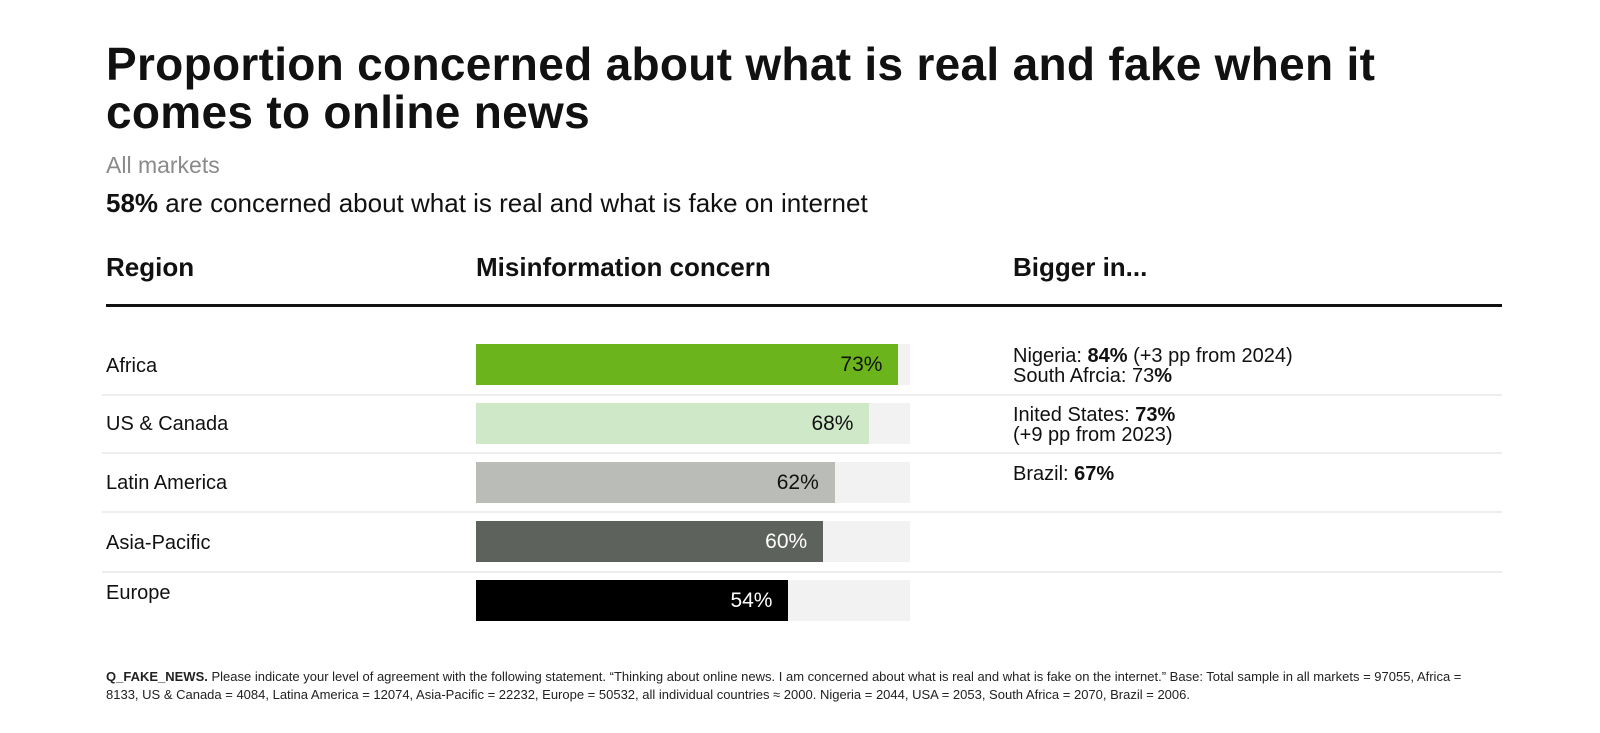  Describe the element at coordinates (804, 305) in the screenshot. I see `header-divider` at that location.